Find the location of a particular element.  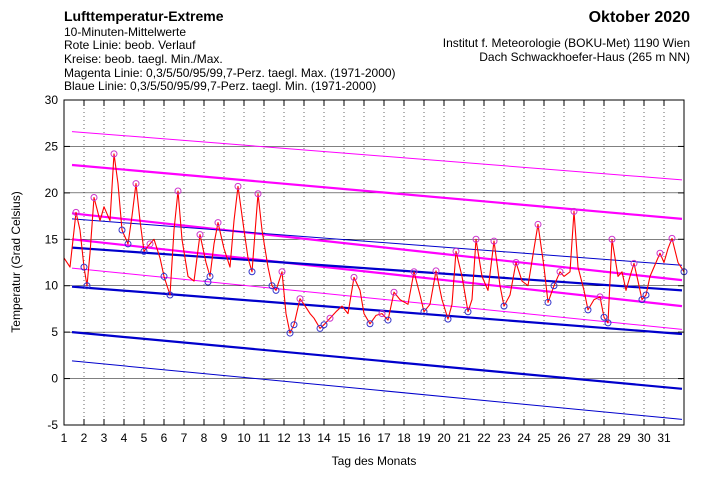

x-tick-label: 13 is located at coordinates (304, 438).